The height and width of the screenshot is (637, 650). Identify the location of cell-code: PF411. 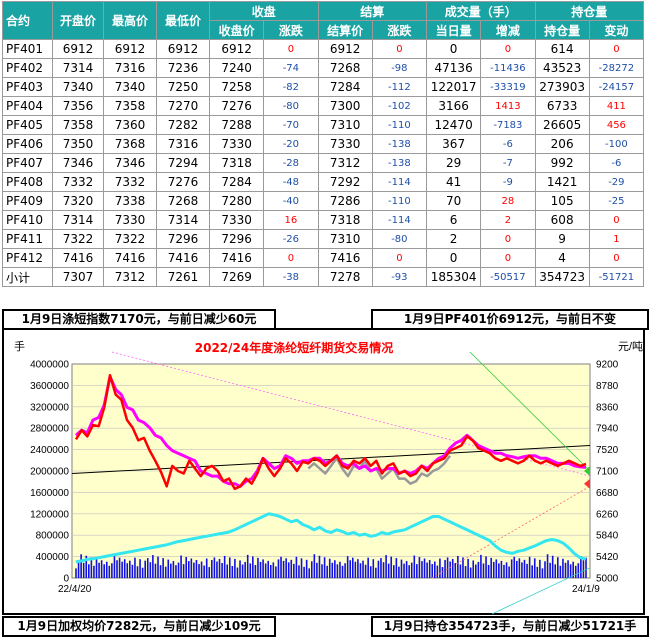
(27, 239).